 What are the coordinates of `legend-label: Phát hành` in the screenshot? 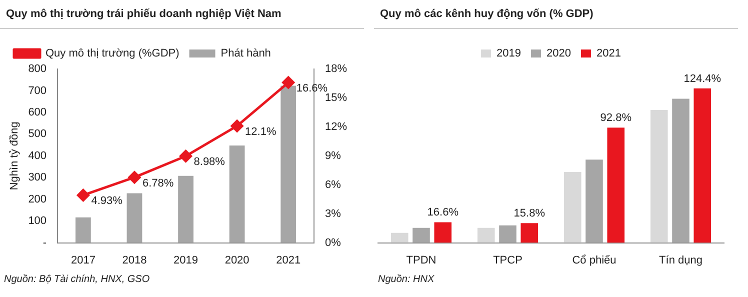 It's located at (245, 54).